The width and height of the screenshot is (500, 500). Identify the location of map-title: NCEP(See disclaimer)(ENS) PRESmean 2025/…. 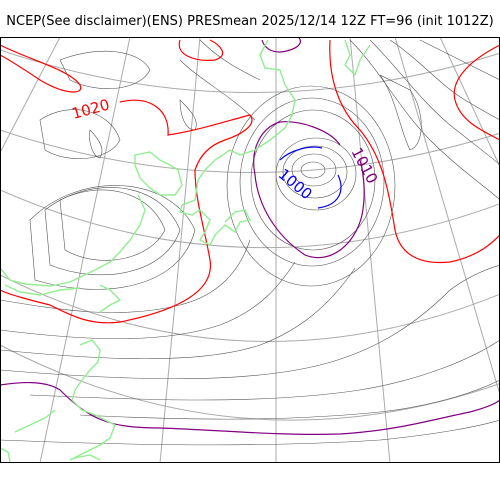
(250, 21).